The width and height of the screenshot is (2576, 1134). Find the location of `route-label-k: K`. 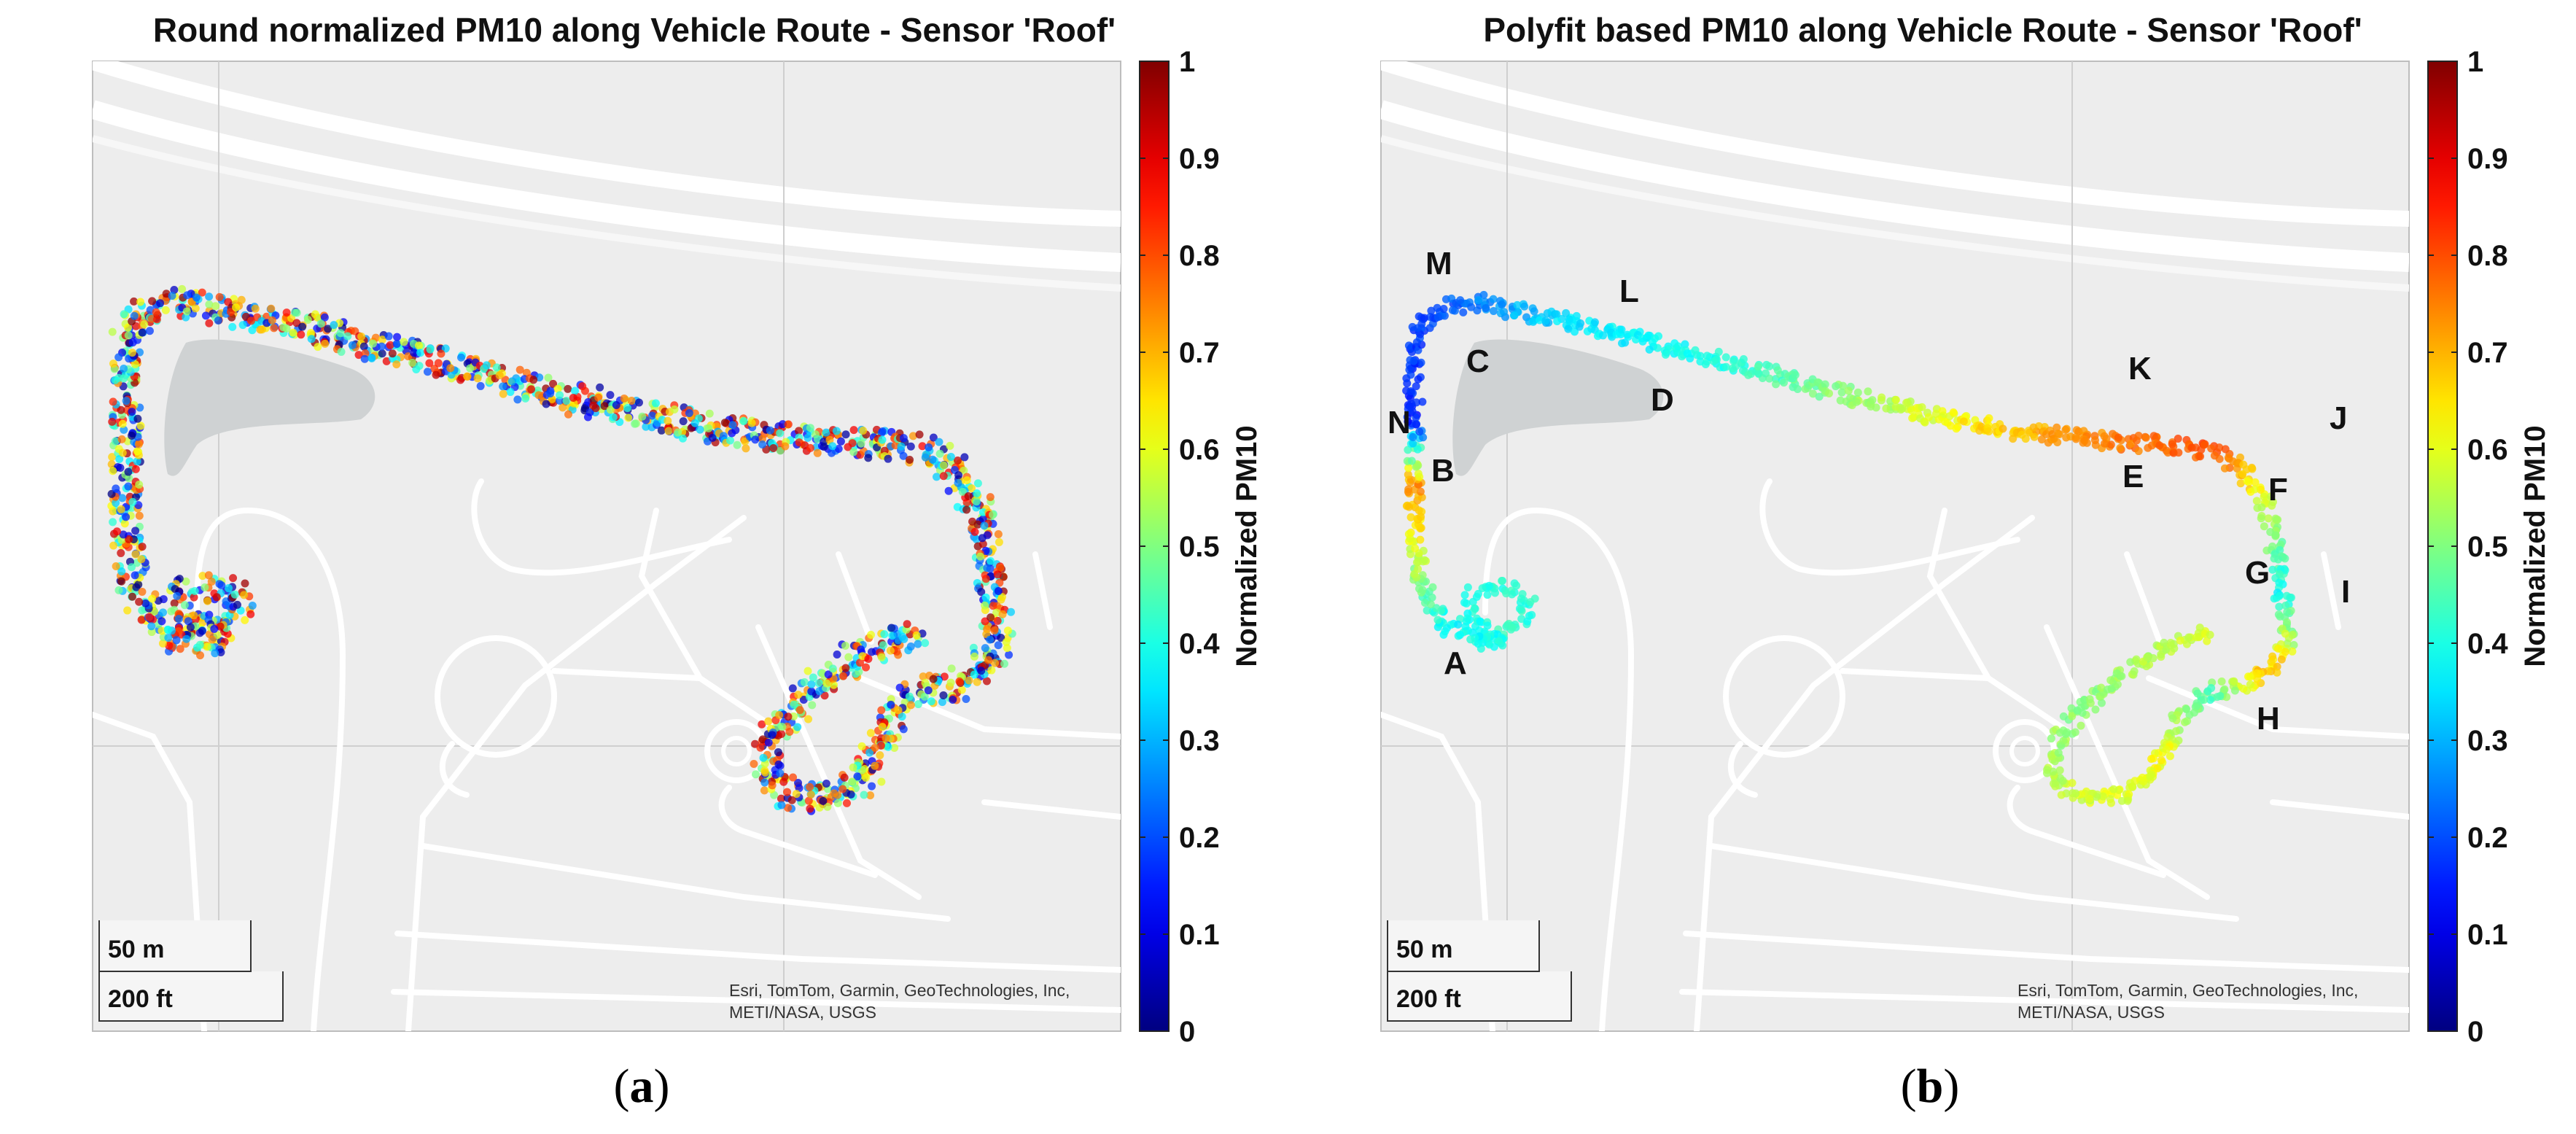

route-label-k: K is located at coordinates (2140, 369).